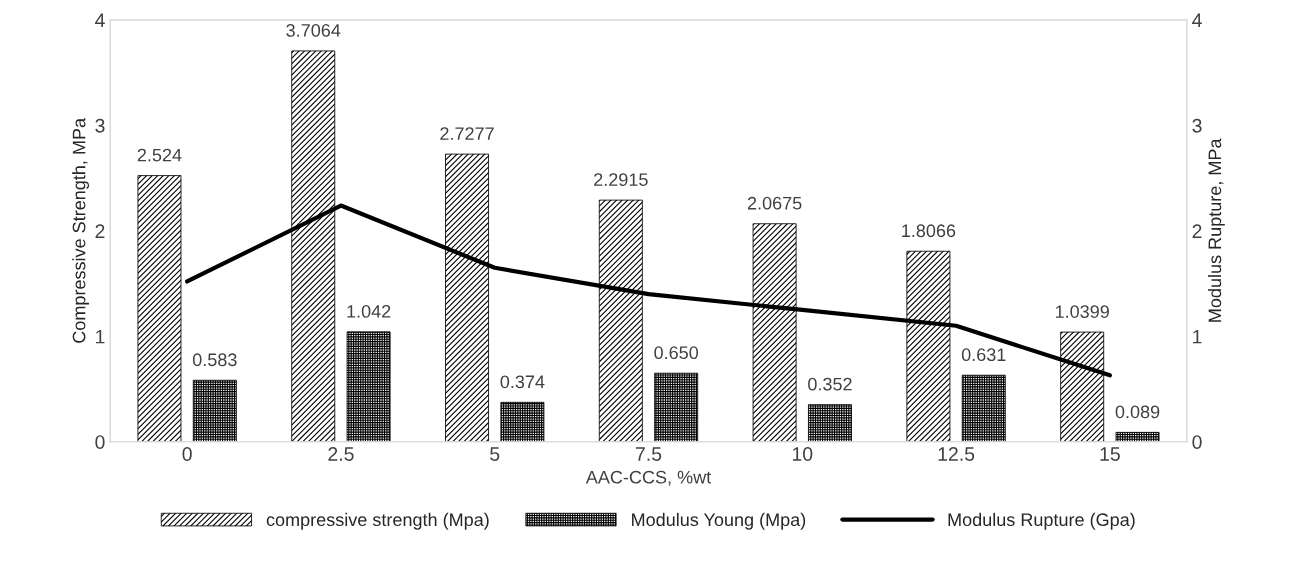 The height and width of the screenshot is (570, 1297). Describe the element at coordinates (1082, 311) in the screenshot. I see `data-label: 1.0399` at that location.